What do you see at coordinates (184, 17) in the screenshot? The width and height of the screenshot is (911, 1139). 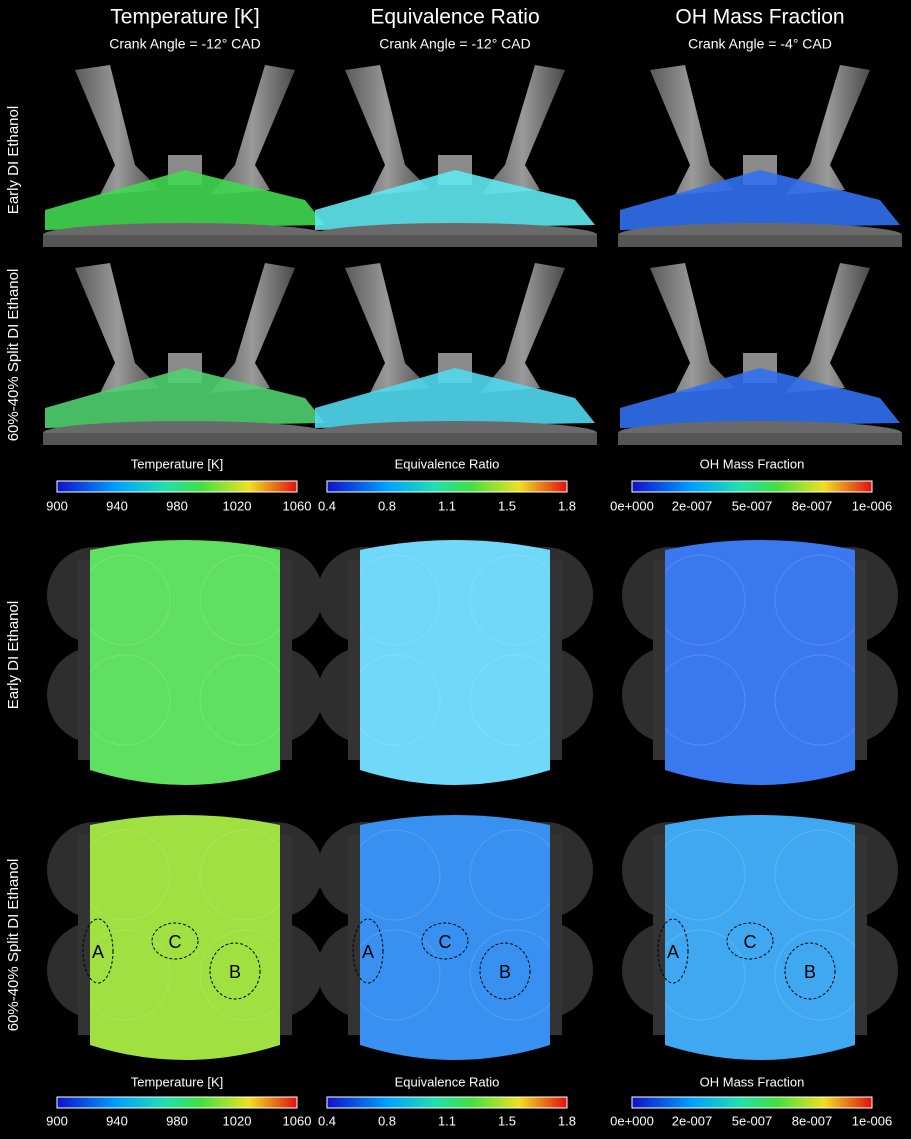 I see `column-title: Temperature [K]` at bounding box center [184, 17].